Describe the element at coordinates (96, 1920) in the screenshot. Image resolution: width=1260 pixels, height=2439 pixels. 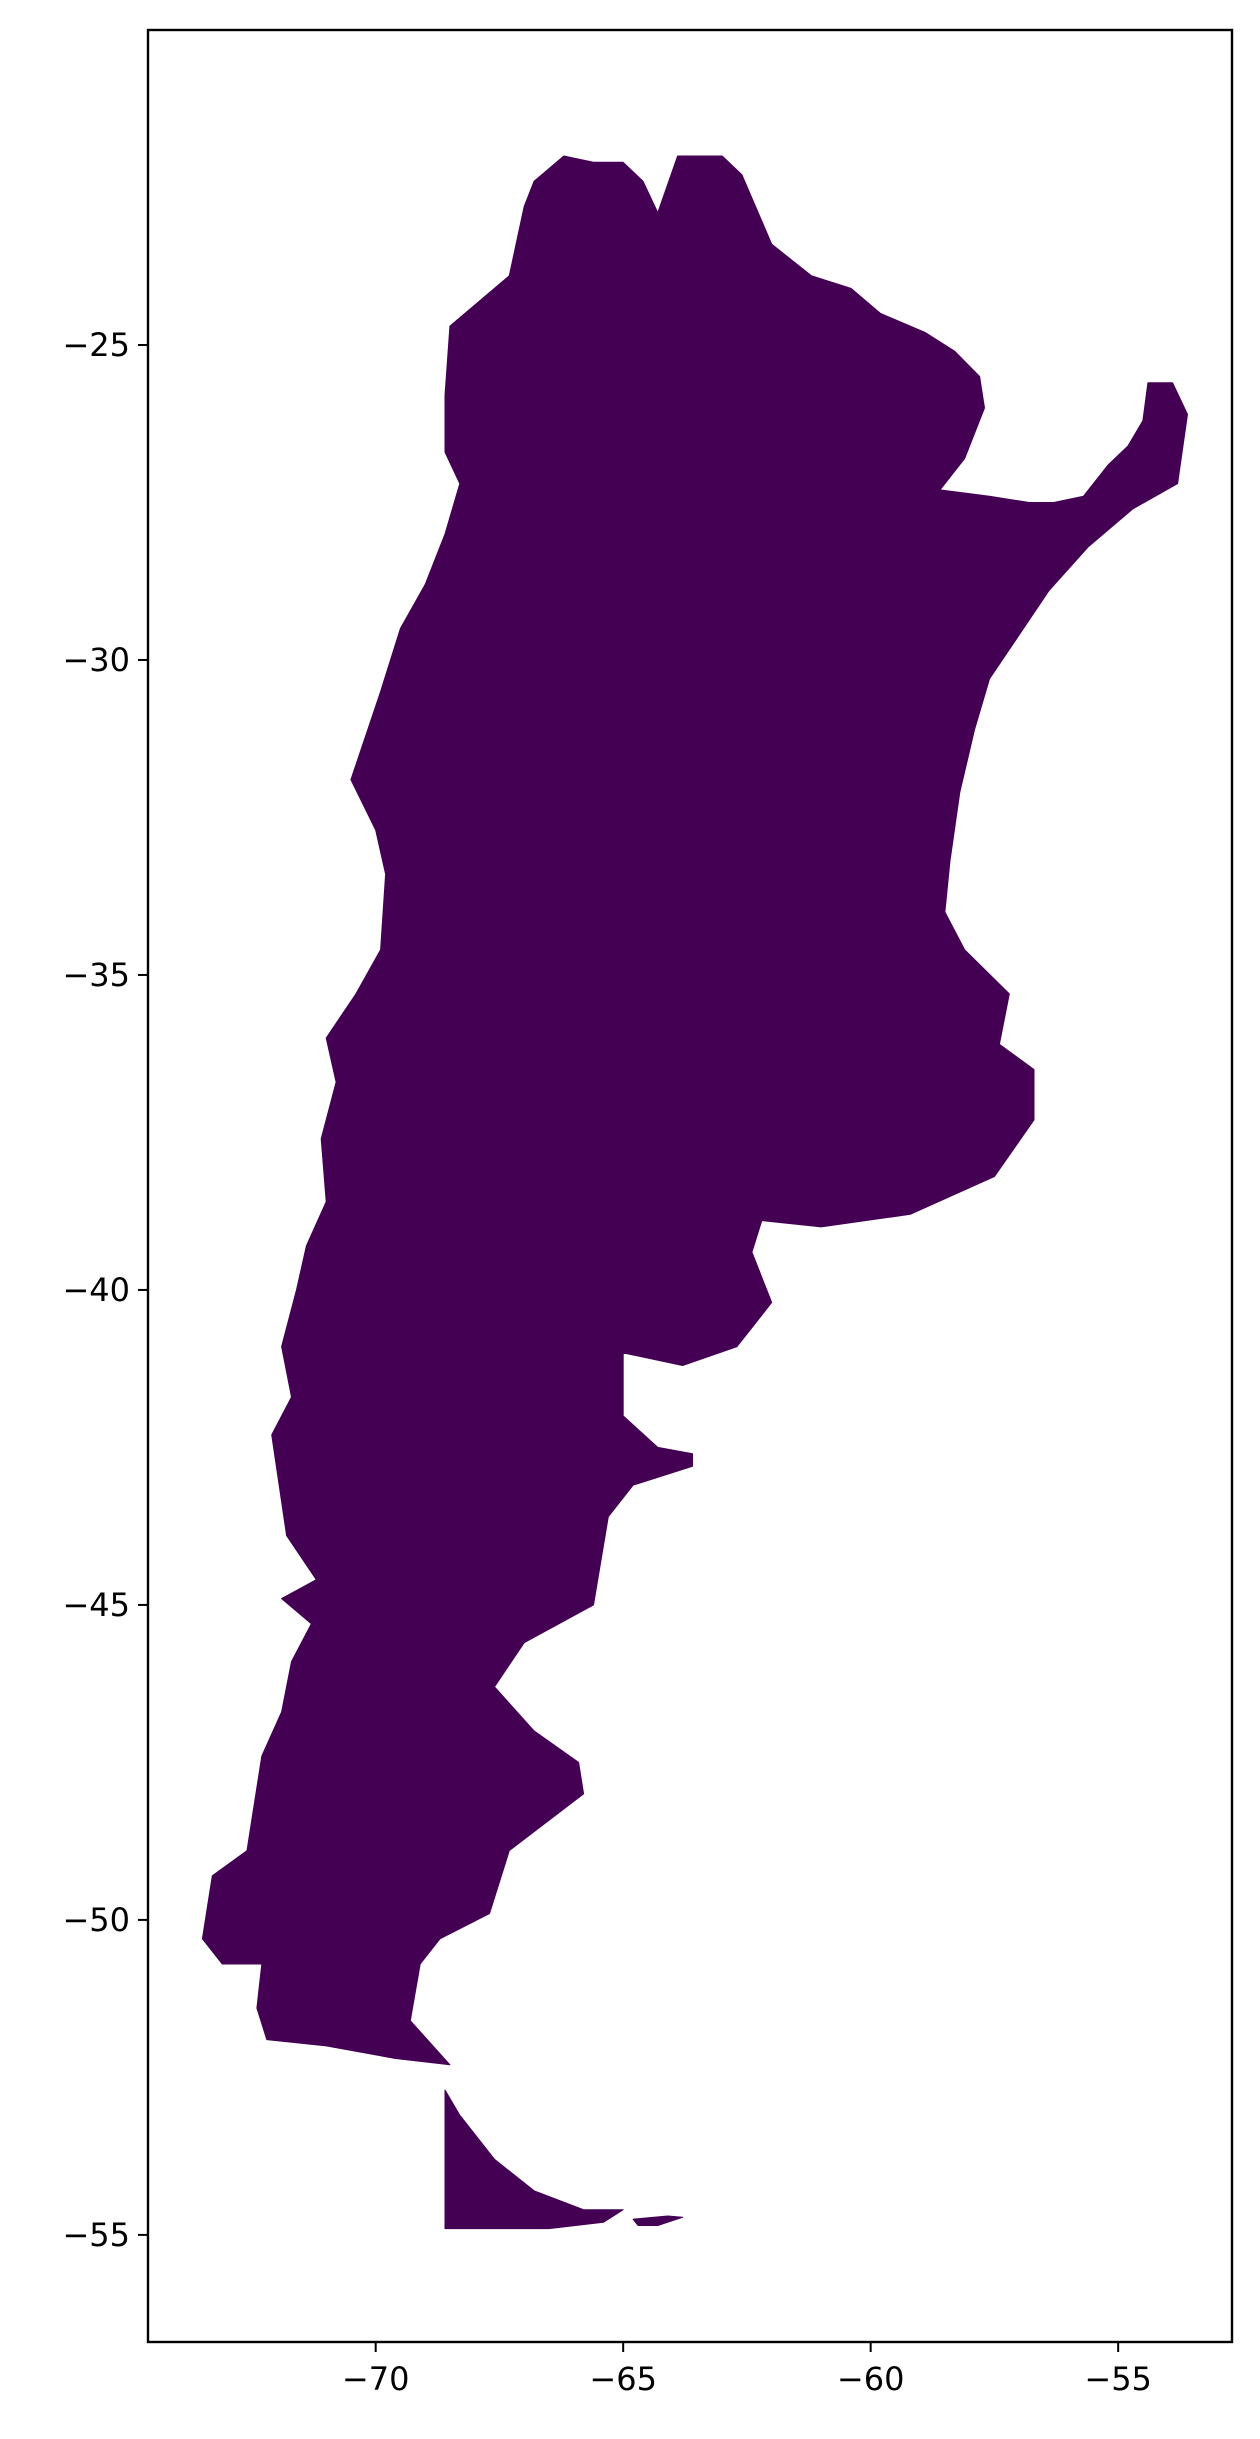
I see `y-tick-label: −50` at that location.